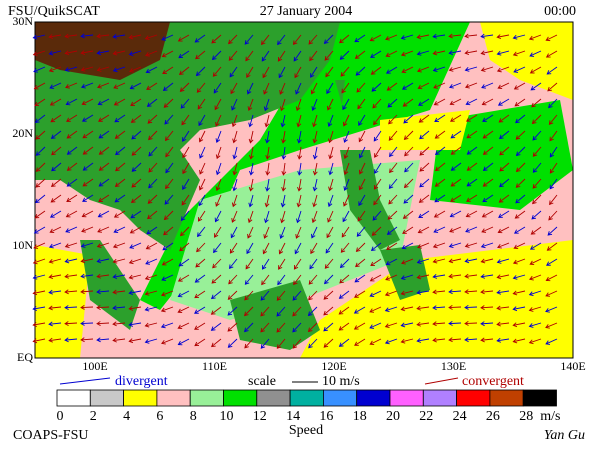 Image resolution: width=600 pixels, height=450 pixels. I want to click on lon-label: 120E, so click(333, 366).